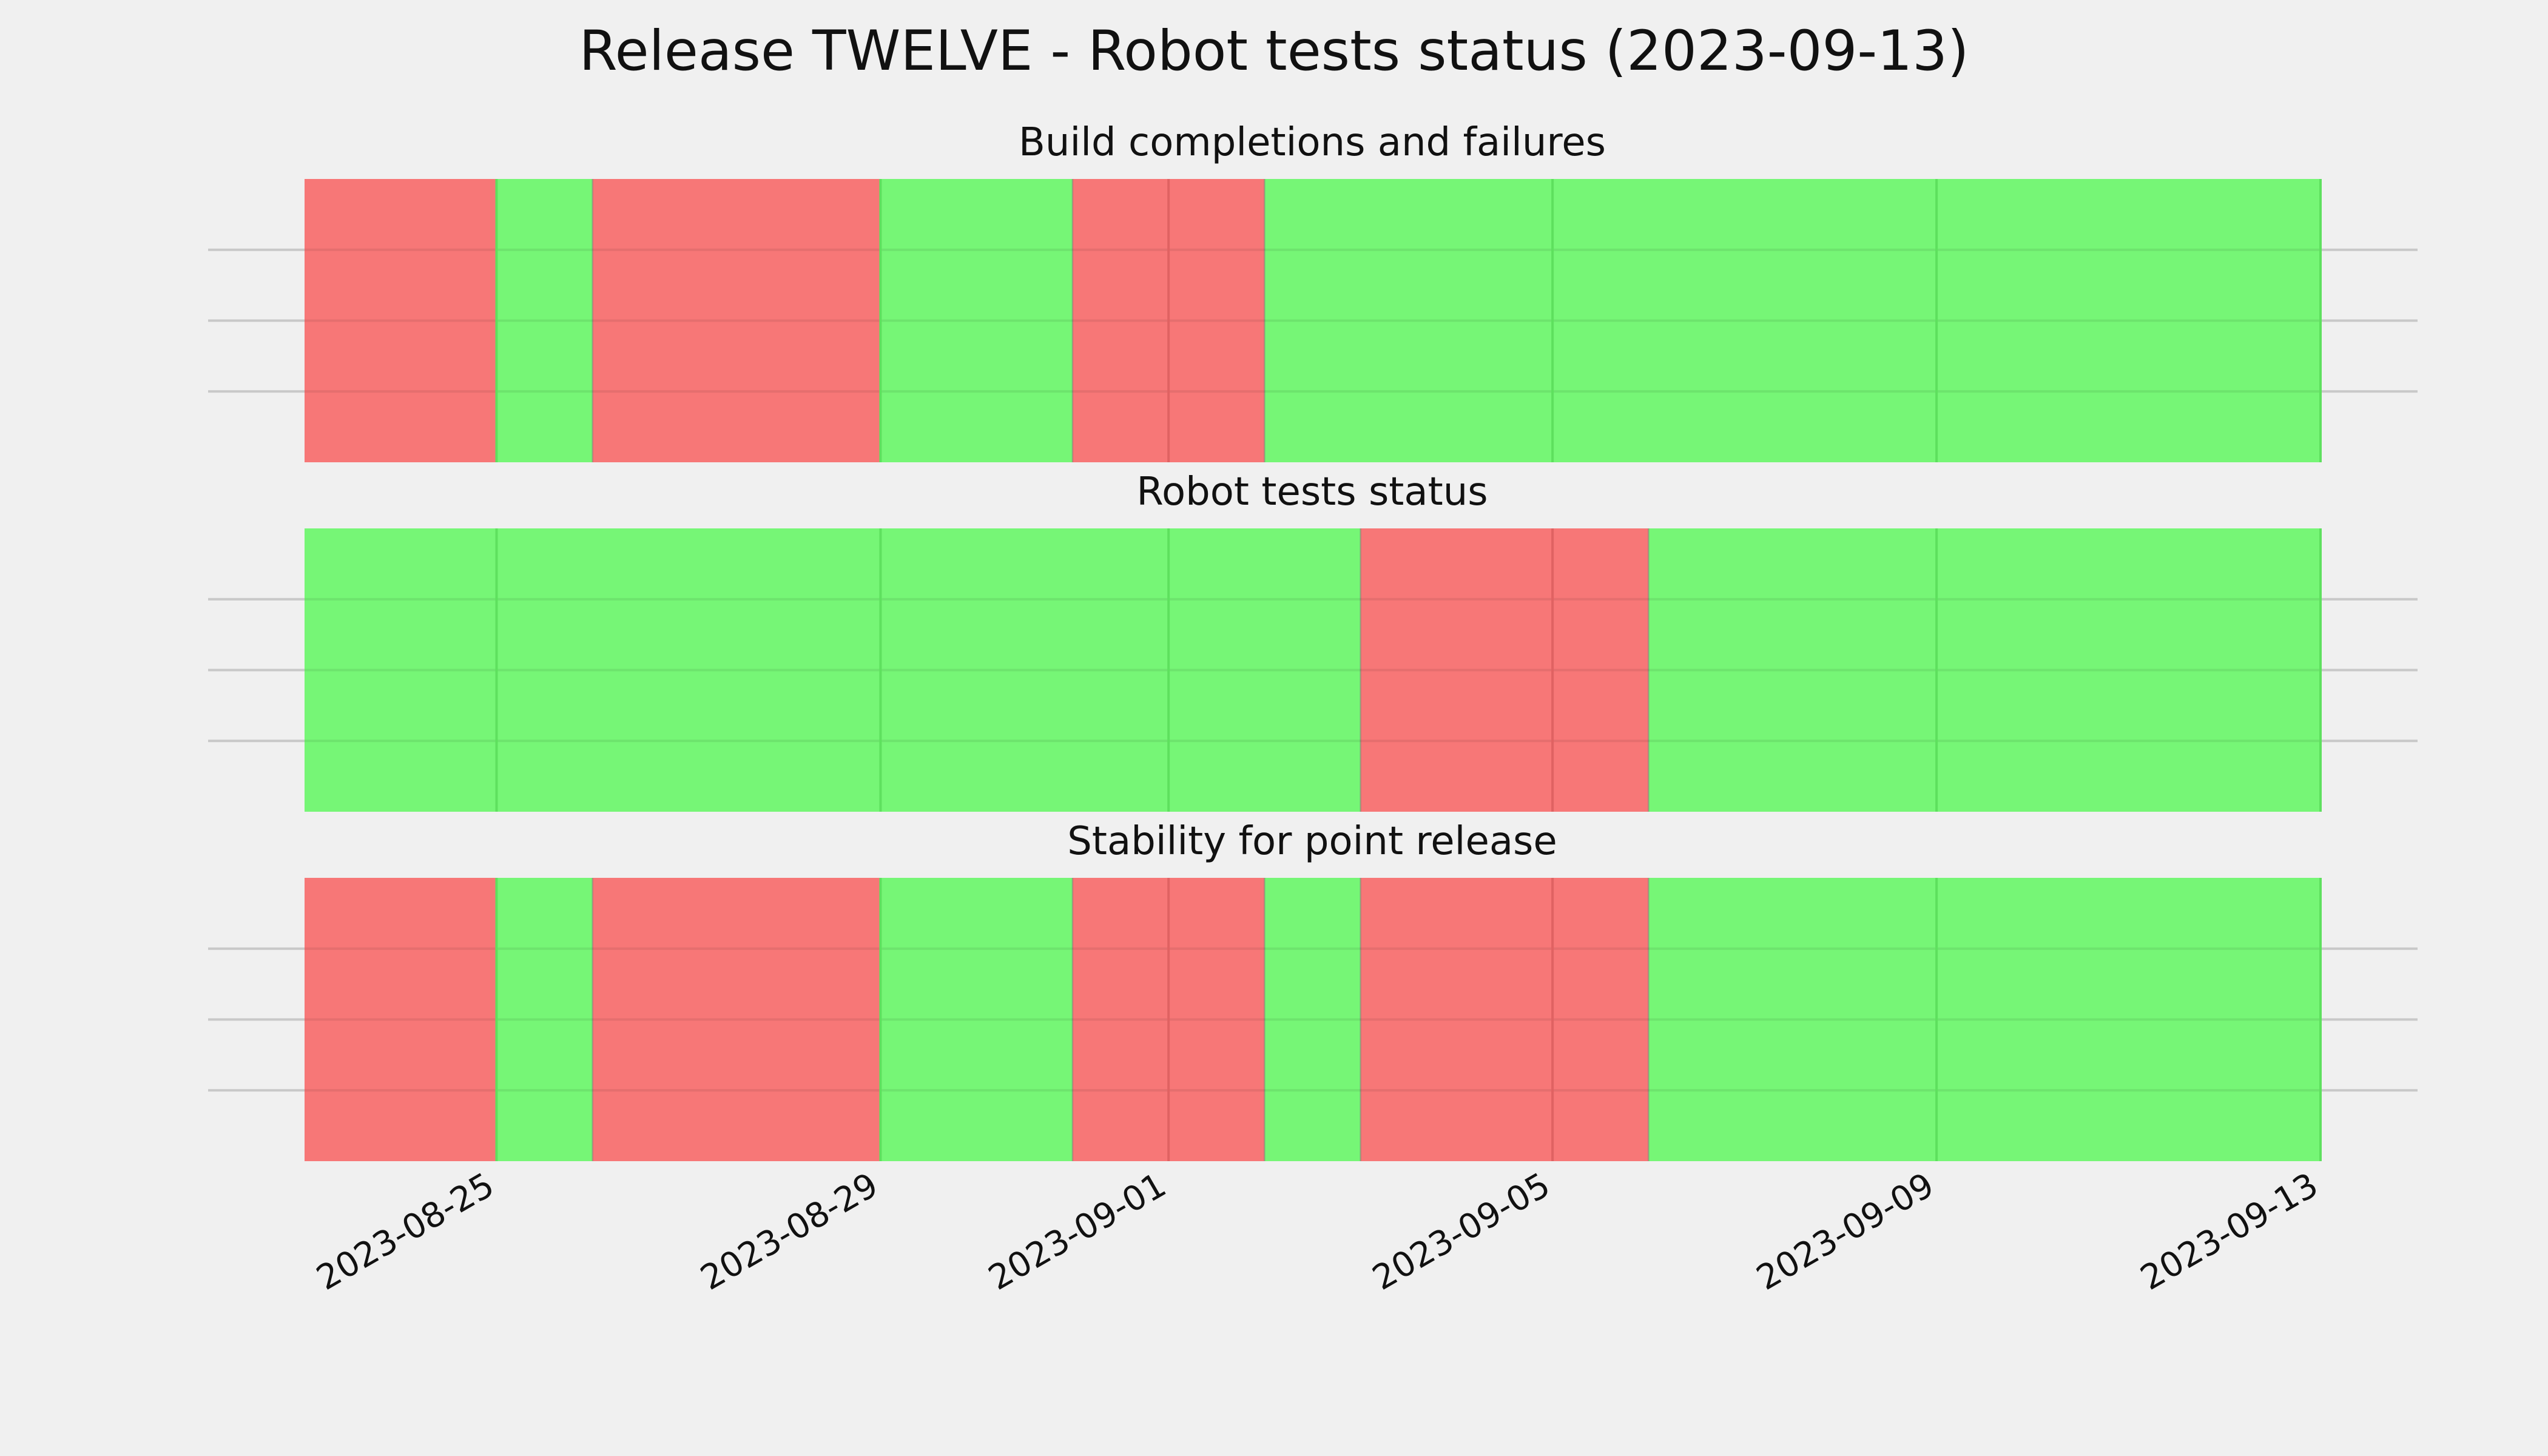 Image resolution: width=2548 pixels, height=1456 pixels. What do you see at coordinates (1312, 492) in the screenshot?
I see `panel-title: Robot tests status` at bounding box center [1312, 492].